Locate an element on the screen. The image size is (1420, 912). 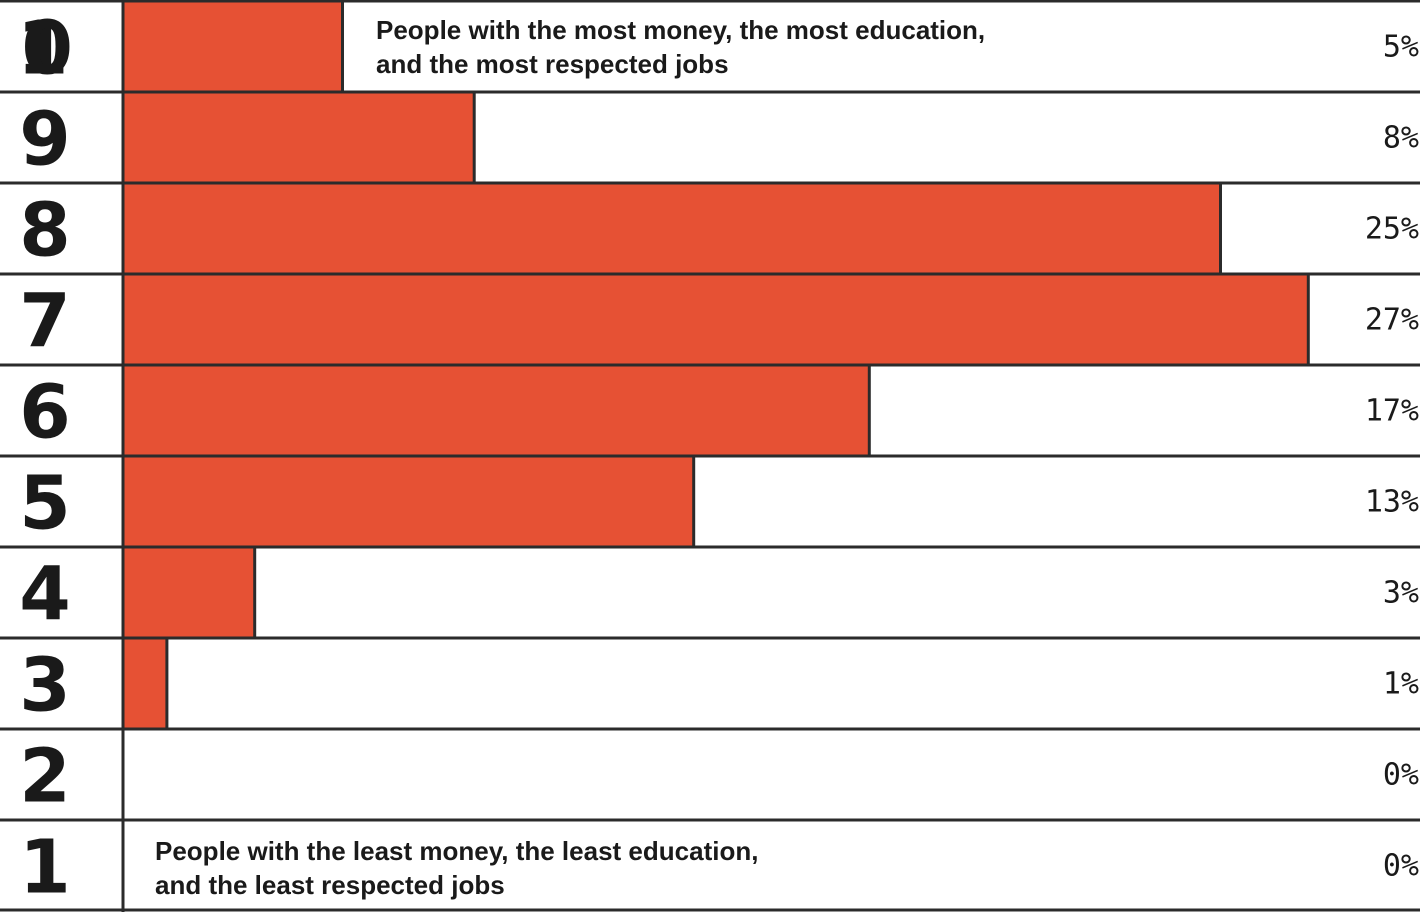
value-label-rank-8: 25% is located at coordinates (1392, 229).